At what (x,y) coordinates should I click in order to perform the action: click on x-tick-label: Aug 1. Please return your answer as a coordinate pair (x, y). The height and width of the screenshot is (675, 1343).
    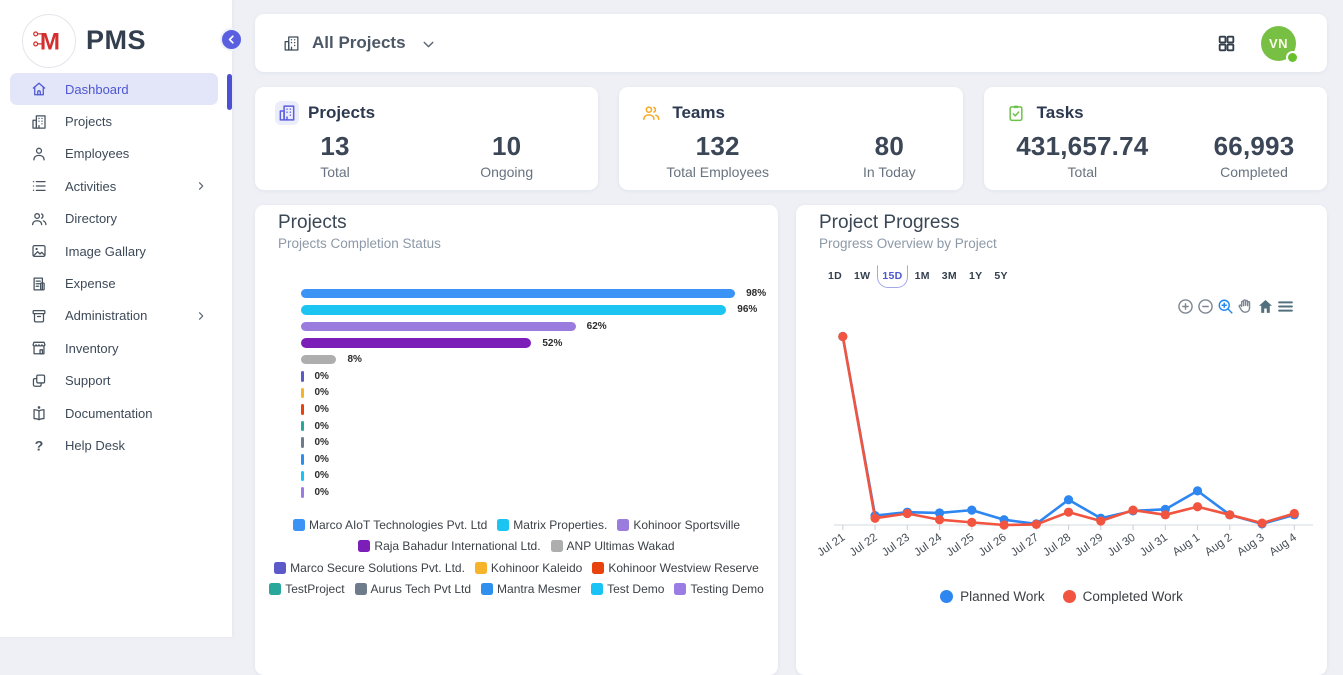
    Looking at the image, I should click on (1187, 545).